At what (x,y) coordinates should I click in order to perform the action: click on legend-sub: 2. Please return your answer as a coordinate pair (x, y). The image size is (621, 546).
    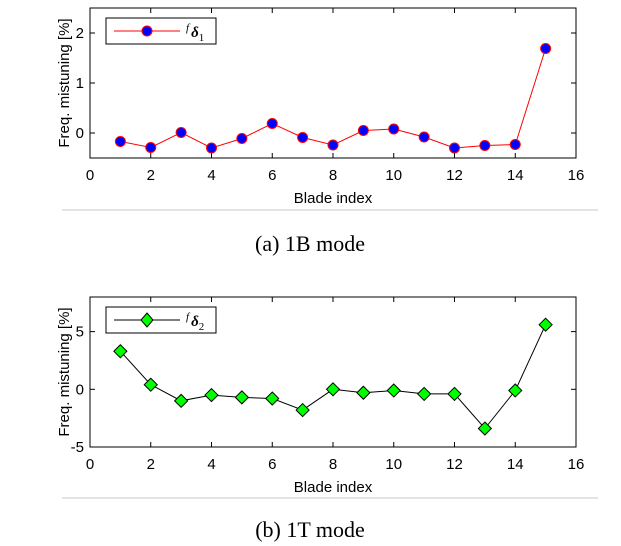
    Looking at the image, I should click on (202, 327).